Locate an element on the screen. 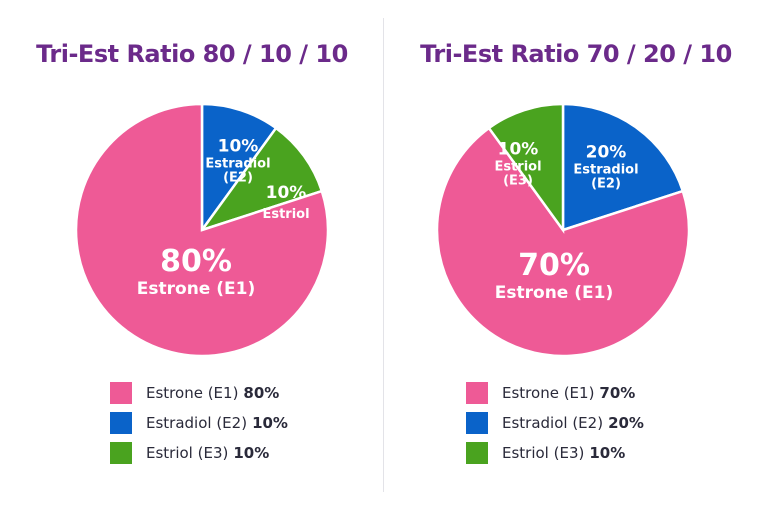  slice-label-estrone-right: 70% Estrone (E1) is located at coordinates (554, 275).